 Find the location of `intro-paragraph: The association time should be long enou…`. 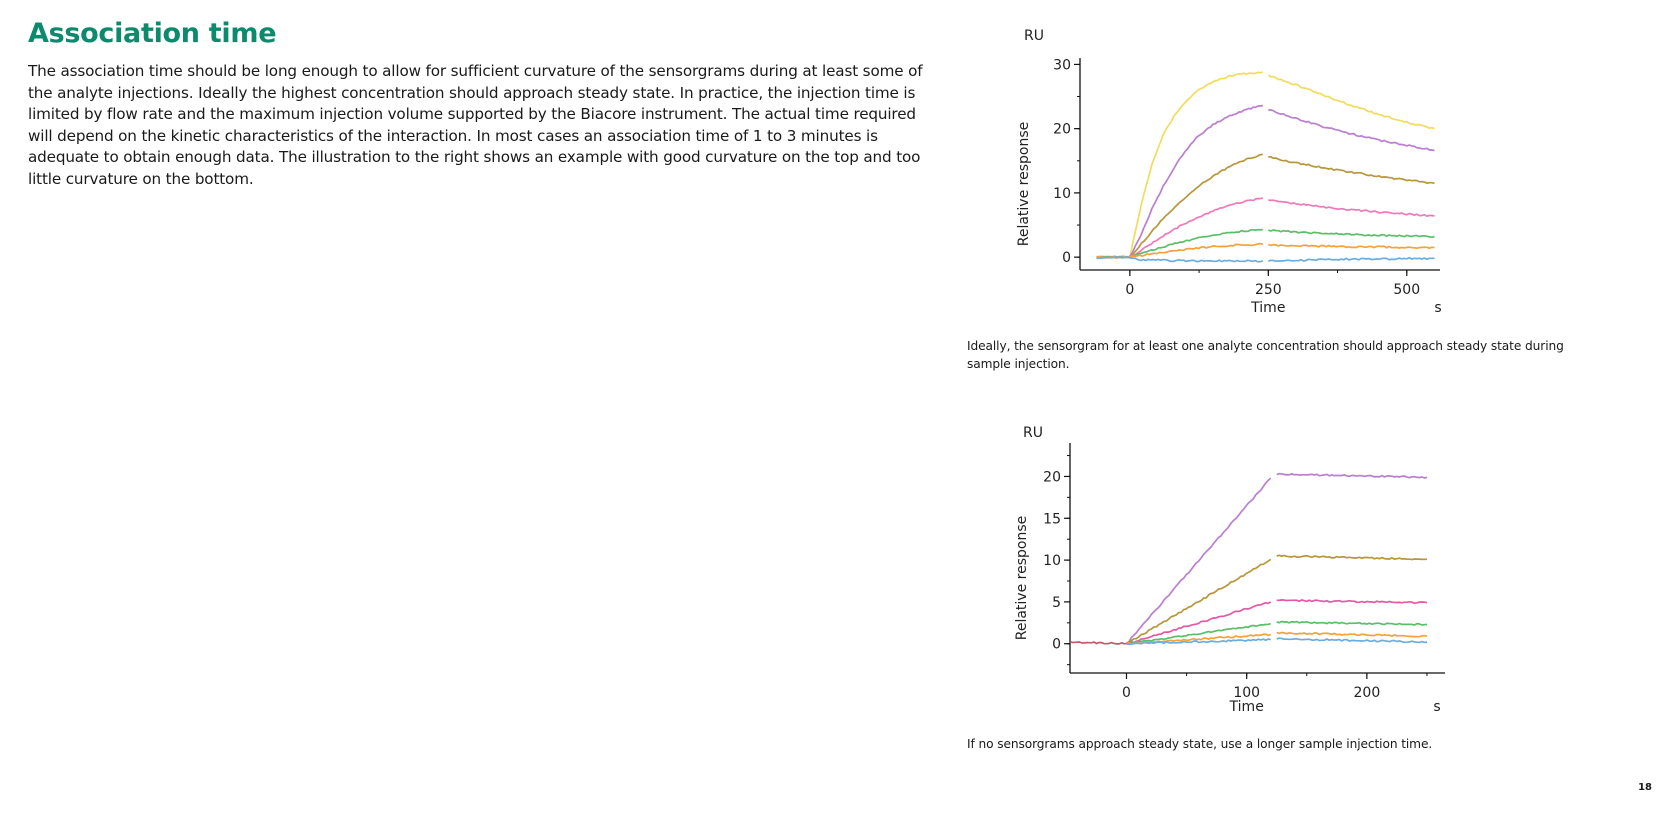

intro-paragraph: The association time should be long enou… is located at coordinates (475, 125).